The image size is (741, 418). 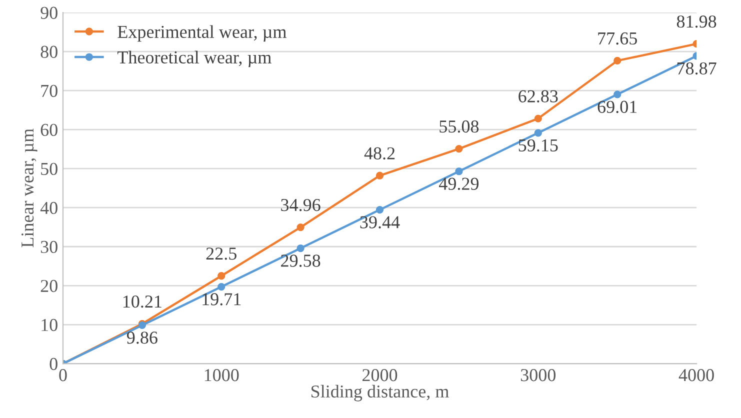 What do you see at coordinates (49, 12) in the screenshot?
I see `y-tick-label: 90` at bounding box center [49, 12].